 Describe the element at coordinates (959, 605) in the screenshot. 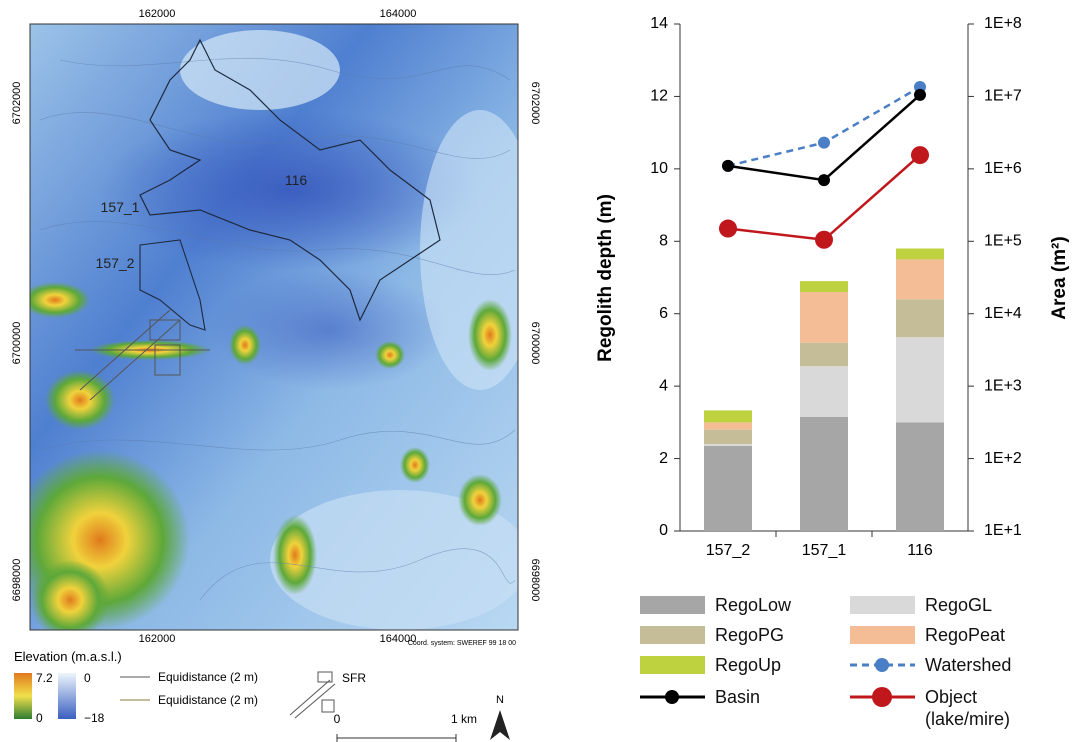

I see `legend-label: RegoGL` at that location.